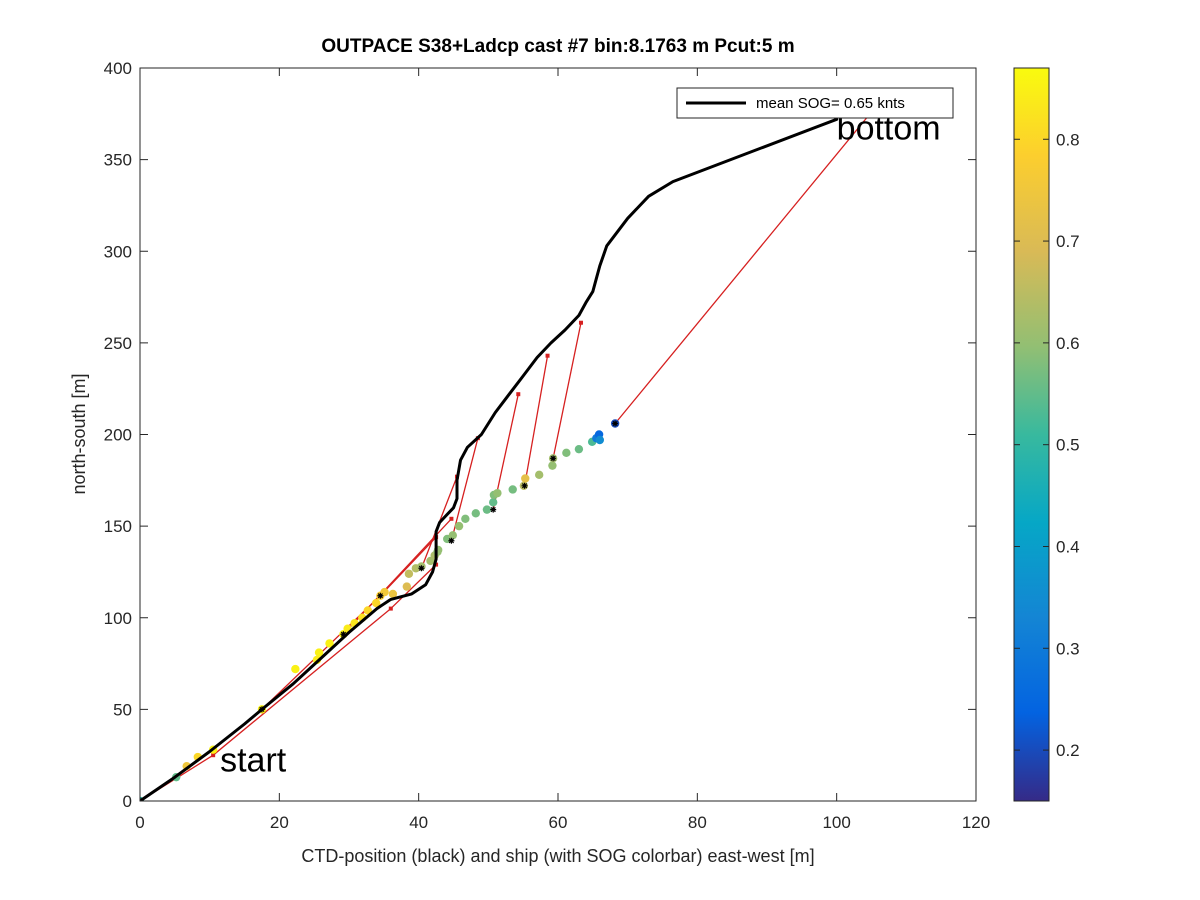  I want to click on legend-entry-label: mean SOG= 0.65 knts, so click(830, 103).